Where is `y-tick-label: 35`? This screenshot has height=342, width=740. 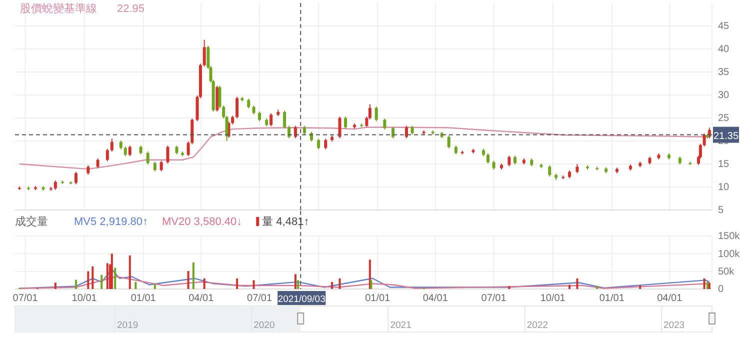 y-tick-label: 35 is located at coordinates (724, 72).